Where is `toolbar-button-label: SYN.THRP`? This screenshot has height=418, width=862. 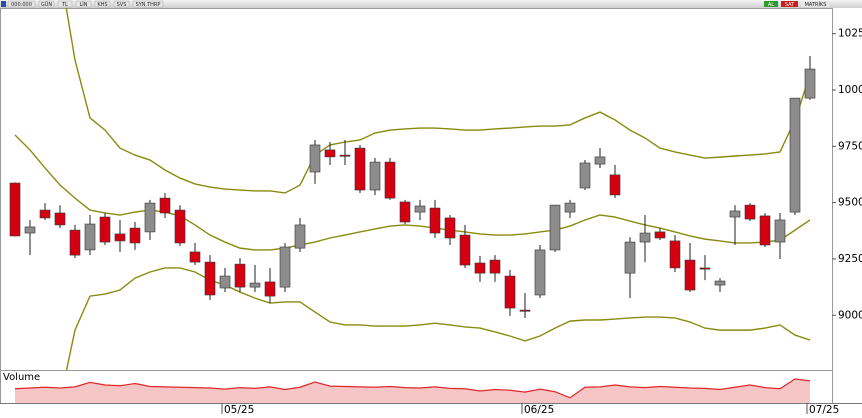 toolbar-button-label: SYN.THRP is located at coordinates (148, 5).